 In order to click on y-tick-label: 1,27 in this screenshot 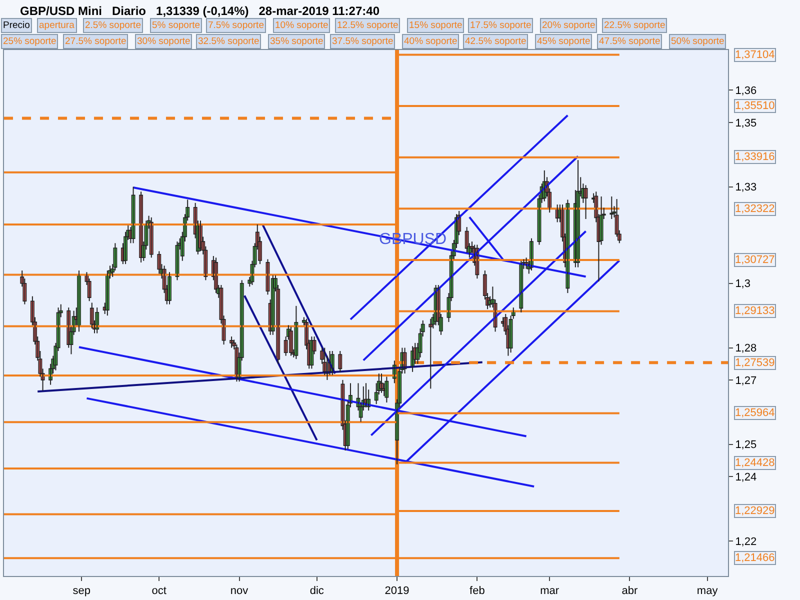, I will do `click(746, 380)`.